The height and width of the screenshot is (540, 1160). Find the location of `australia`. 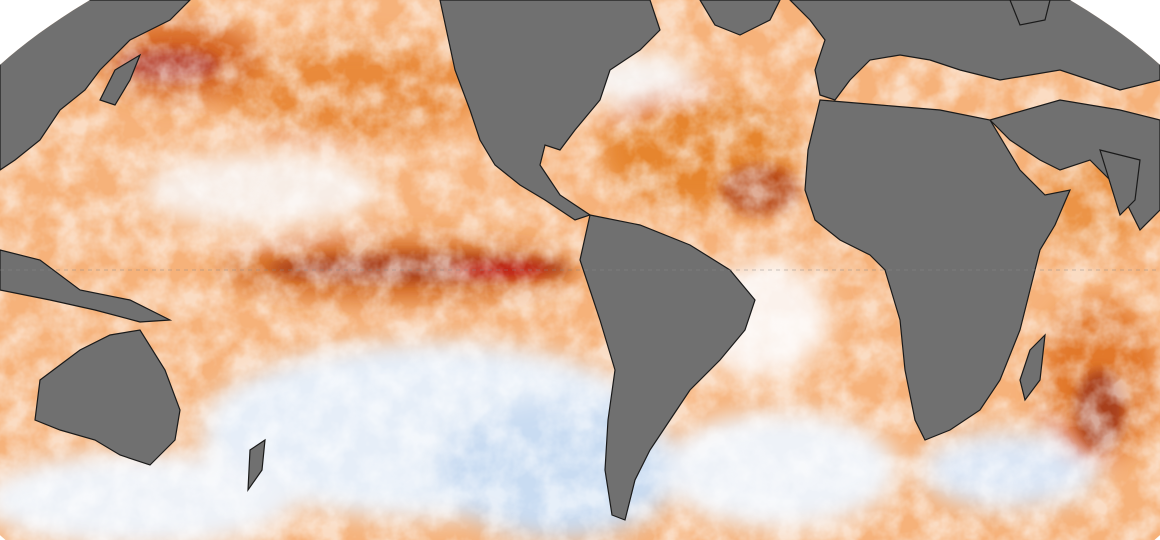

australia is located at coordinates (107, 397).